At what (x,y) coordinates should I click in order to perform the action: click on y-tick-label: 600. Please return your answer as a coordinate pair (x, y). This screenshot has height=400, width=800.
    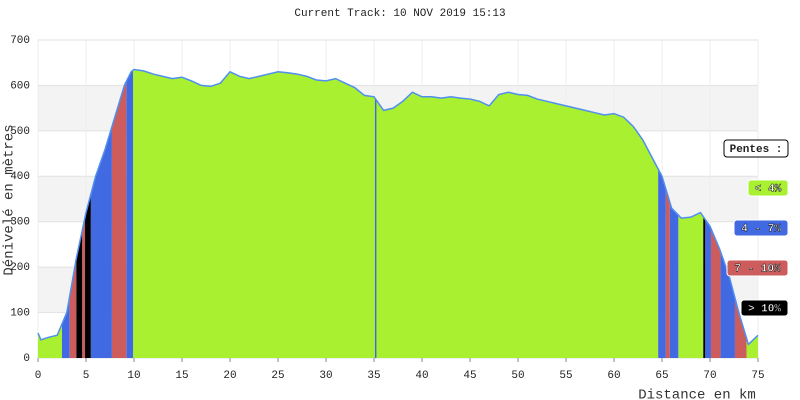
    Looking at the image, I should click on (20, 86).